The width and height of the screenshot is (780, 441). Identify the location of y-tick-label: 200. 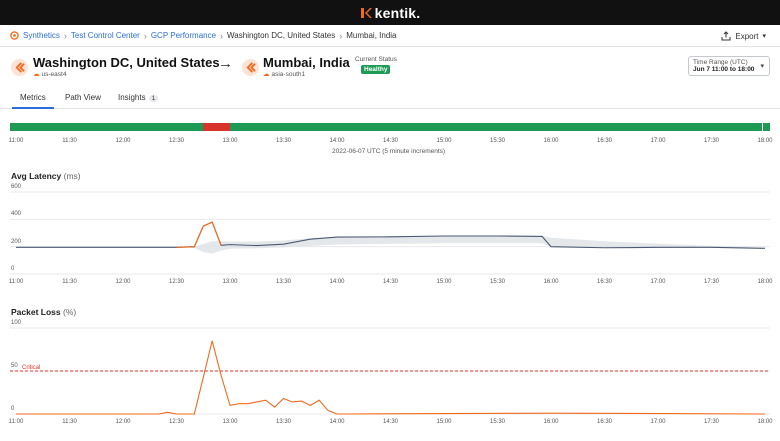
(16, 241).